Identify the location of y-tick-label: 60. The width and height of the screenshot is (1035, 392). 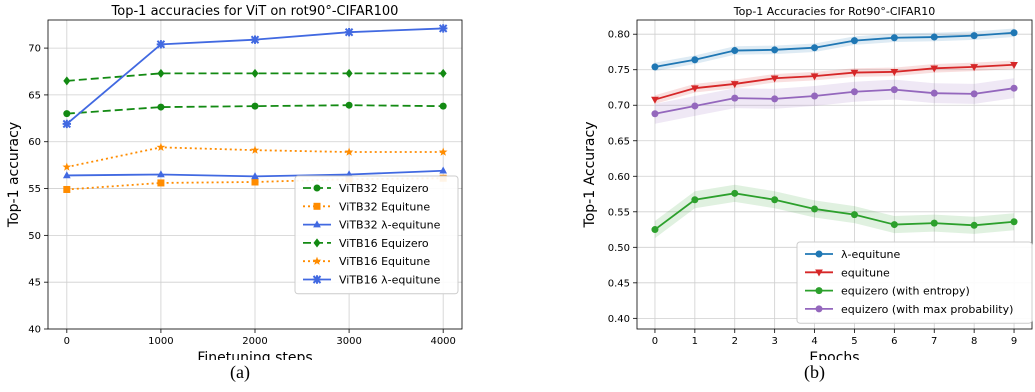
(34, 142).